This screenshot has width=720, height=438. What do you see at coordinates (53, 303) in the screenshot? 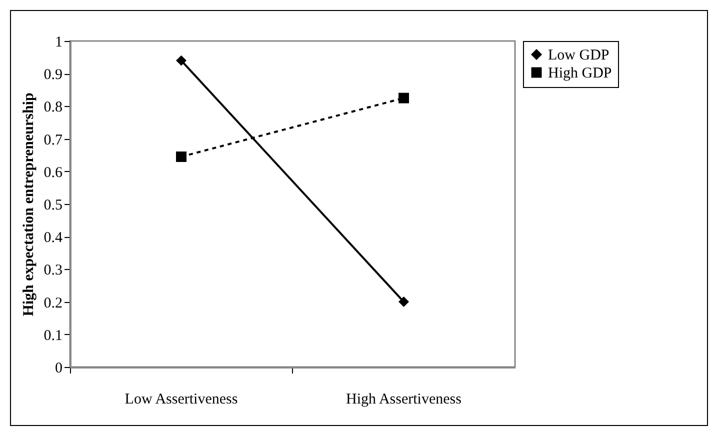
I see `y-tick-label: 0.2` at bounding box center [53, 303].